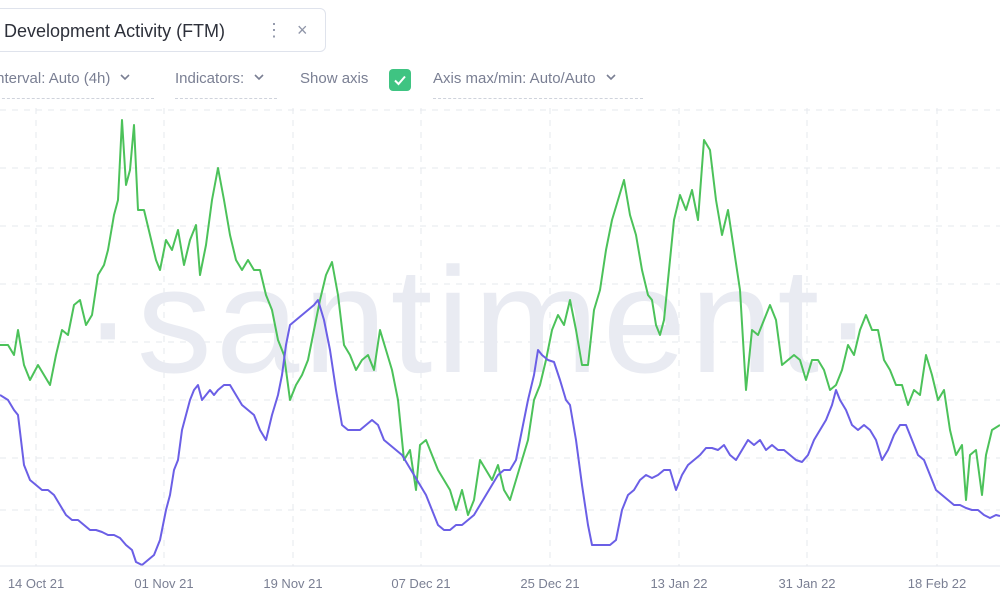 The image size is (1000, 600). What do you see at coordinates (302, 30) in the screenshot?
I see `close-icon: ×` at bounding box center [302, 30].